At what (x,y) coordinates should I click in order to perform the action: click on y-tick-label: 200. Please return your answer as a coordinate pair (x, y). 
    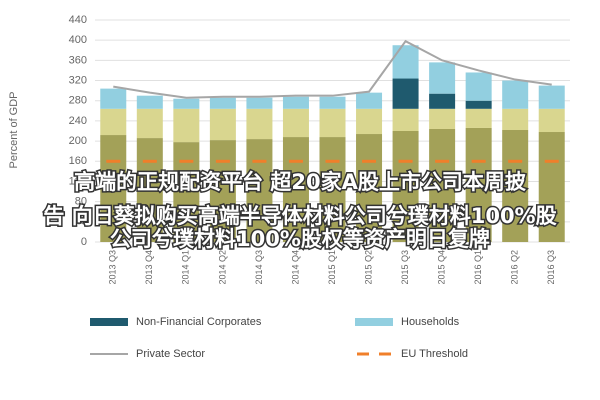
    Looking at the image, I should click on (78, 141).